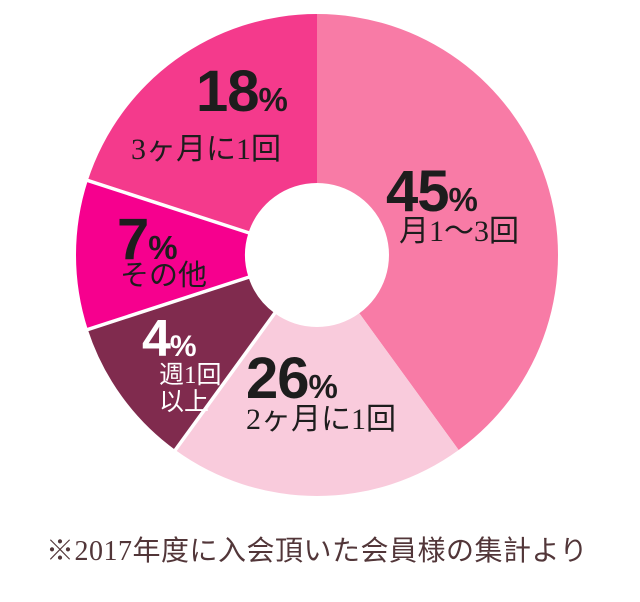 Image resolution: width=640 pixels, height=602 pixels. I want to click on segment-monthly-1-3-value: 45%, so click(432, 192).